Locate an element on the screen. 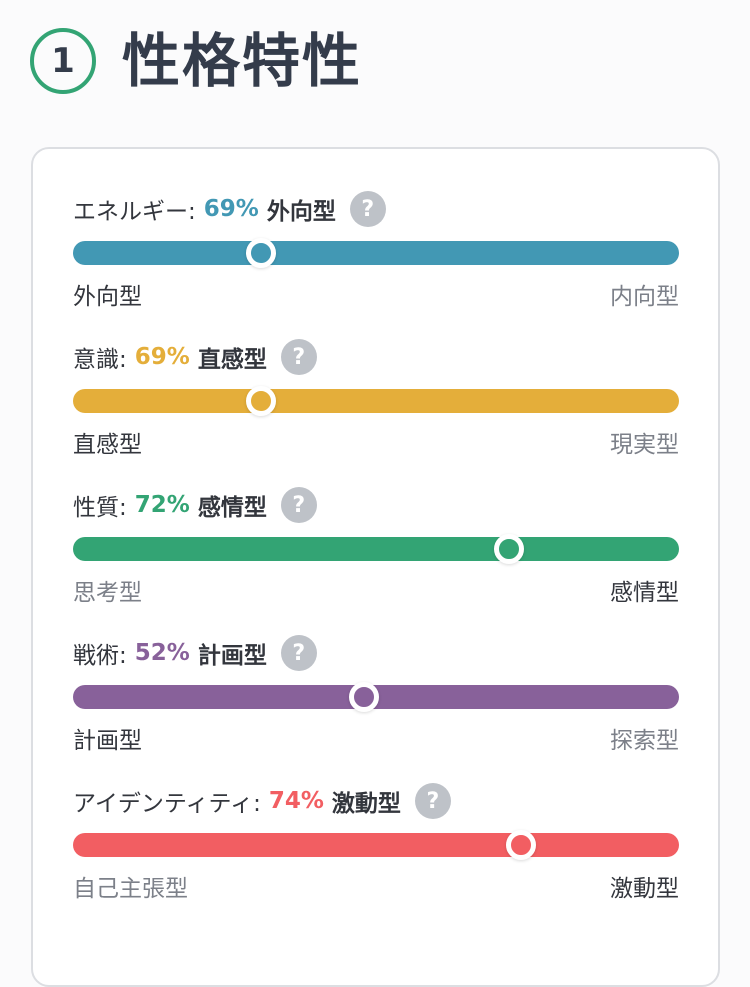 This screenshot has width=750, height=987. trait-mind: 意識: 69% 直感型 ? 直感型 現実型 is located at coordinates (376, 398).